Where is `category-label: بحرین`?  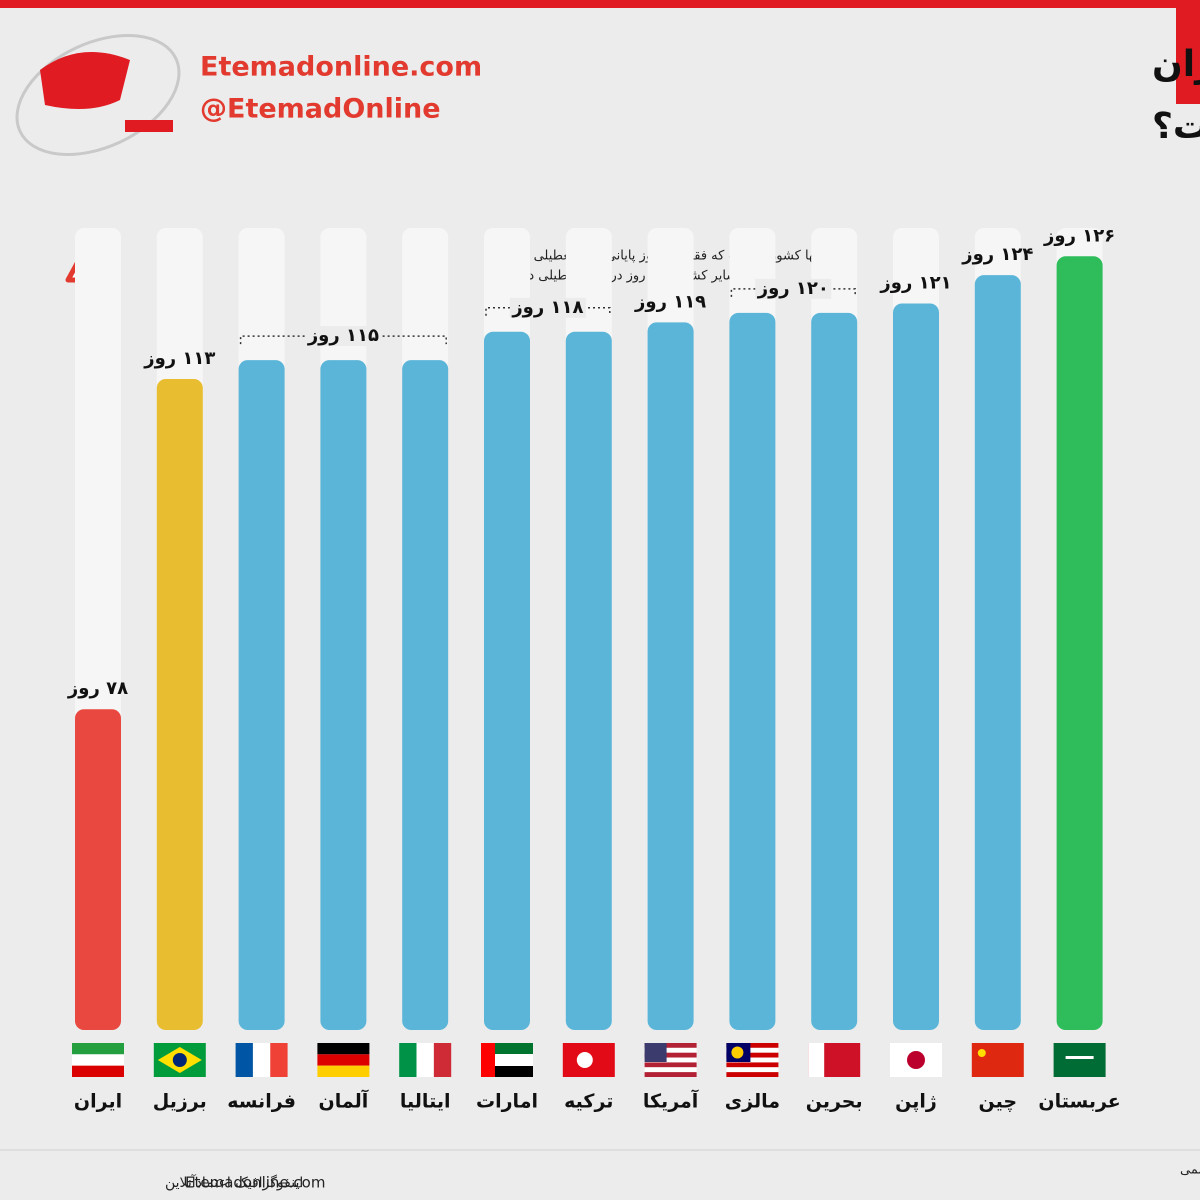 category-label: بحرین is located at coordinates (834, 1102).